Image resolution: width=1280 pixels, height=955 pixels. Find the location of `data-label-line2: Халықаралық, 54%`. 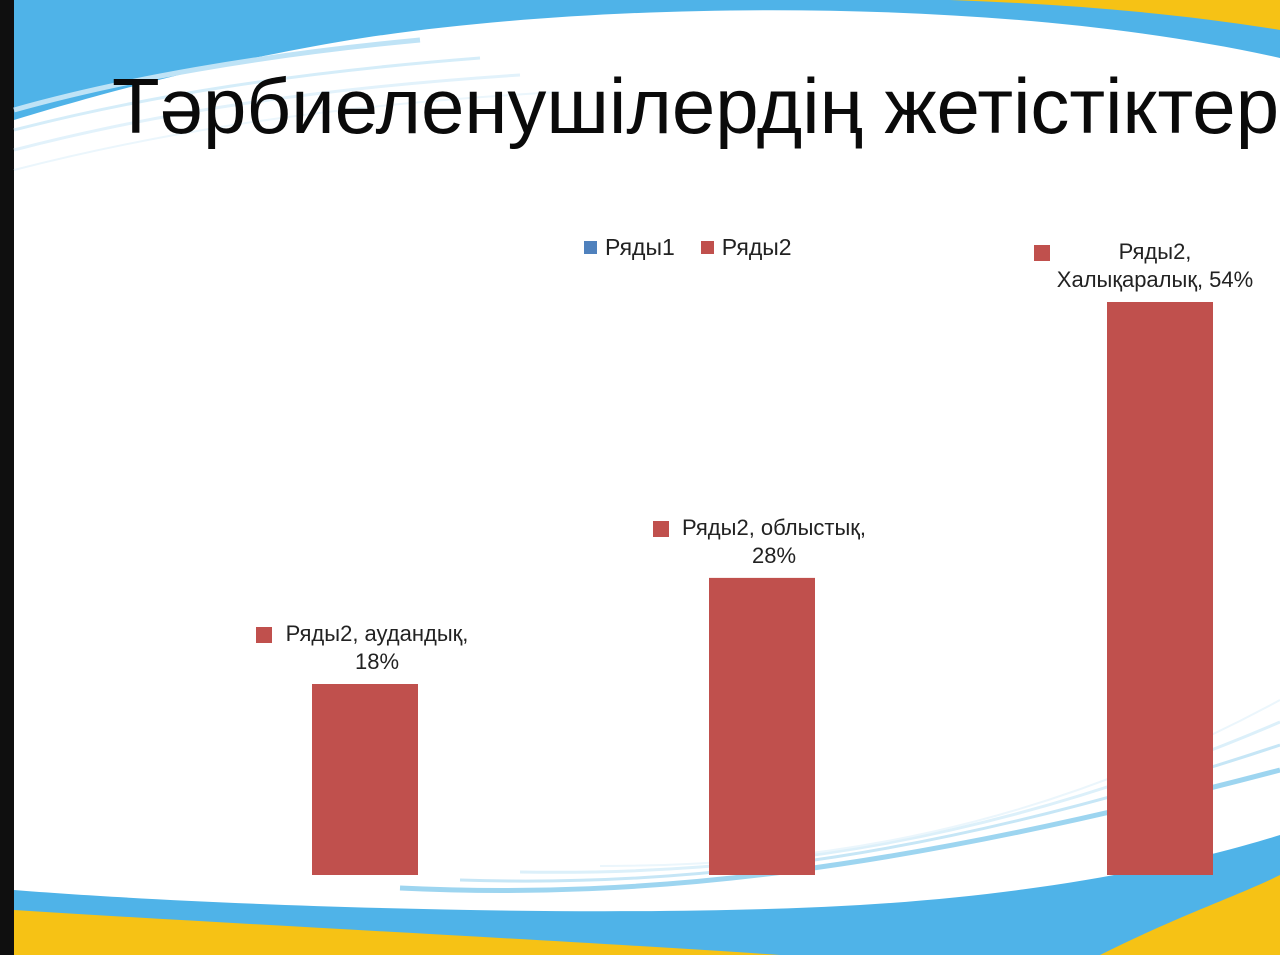

data-label-line2: Халықаралық, 54% is located at coordinates (1155, 279).